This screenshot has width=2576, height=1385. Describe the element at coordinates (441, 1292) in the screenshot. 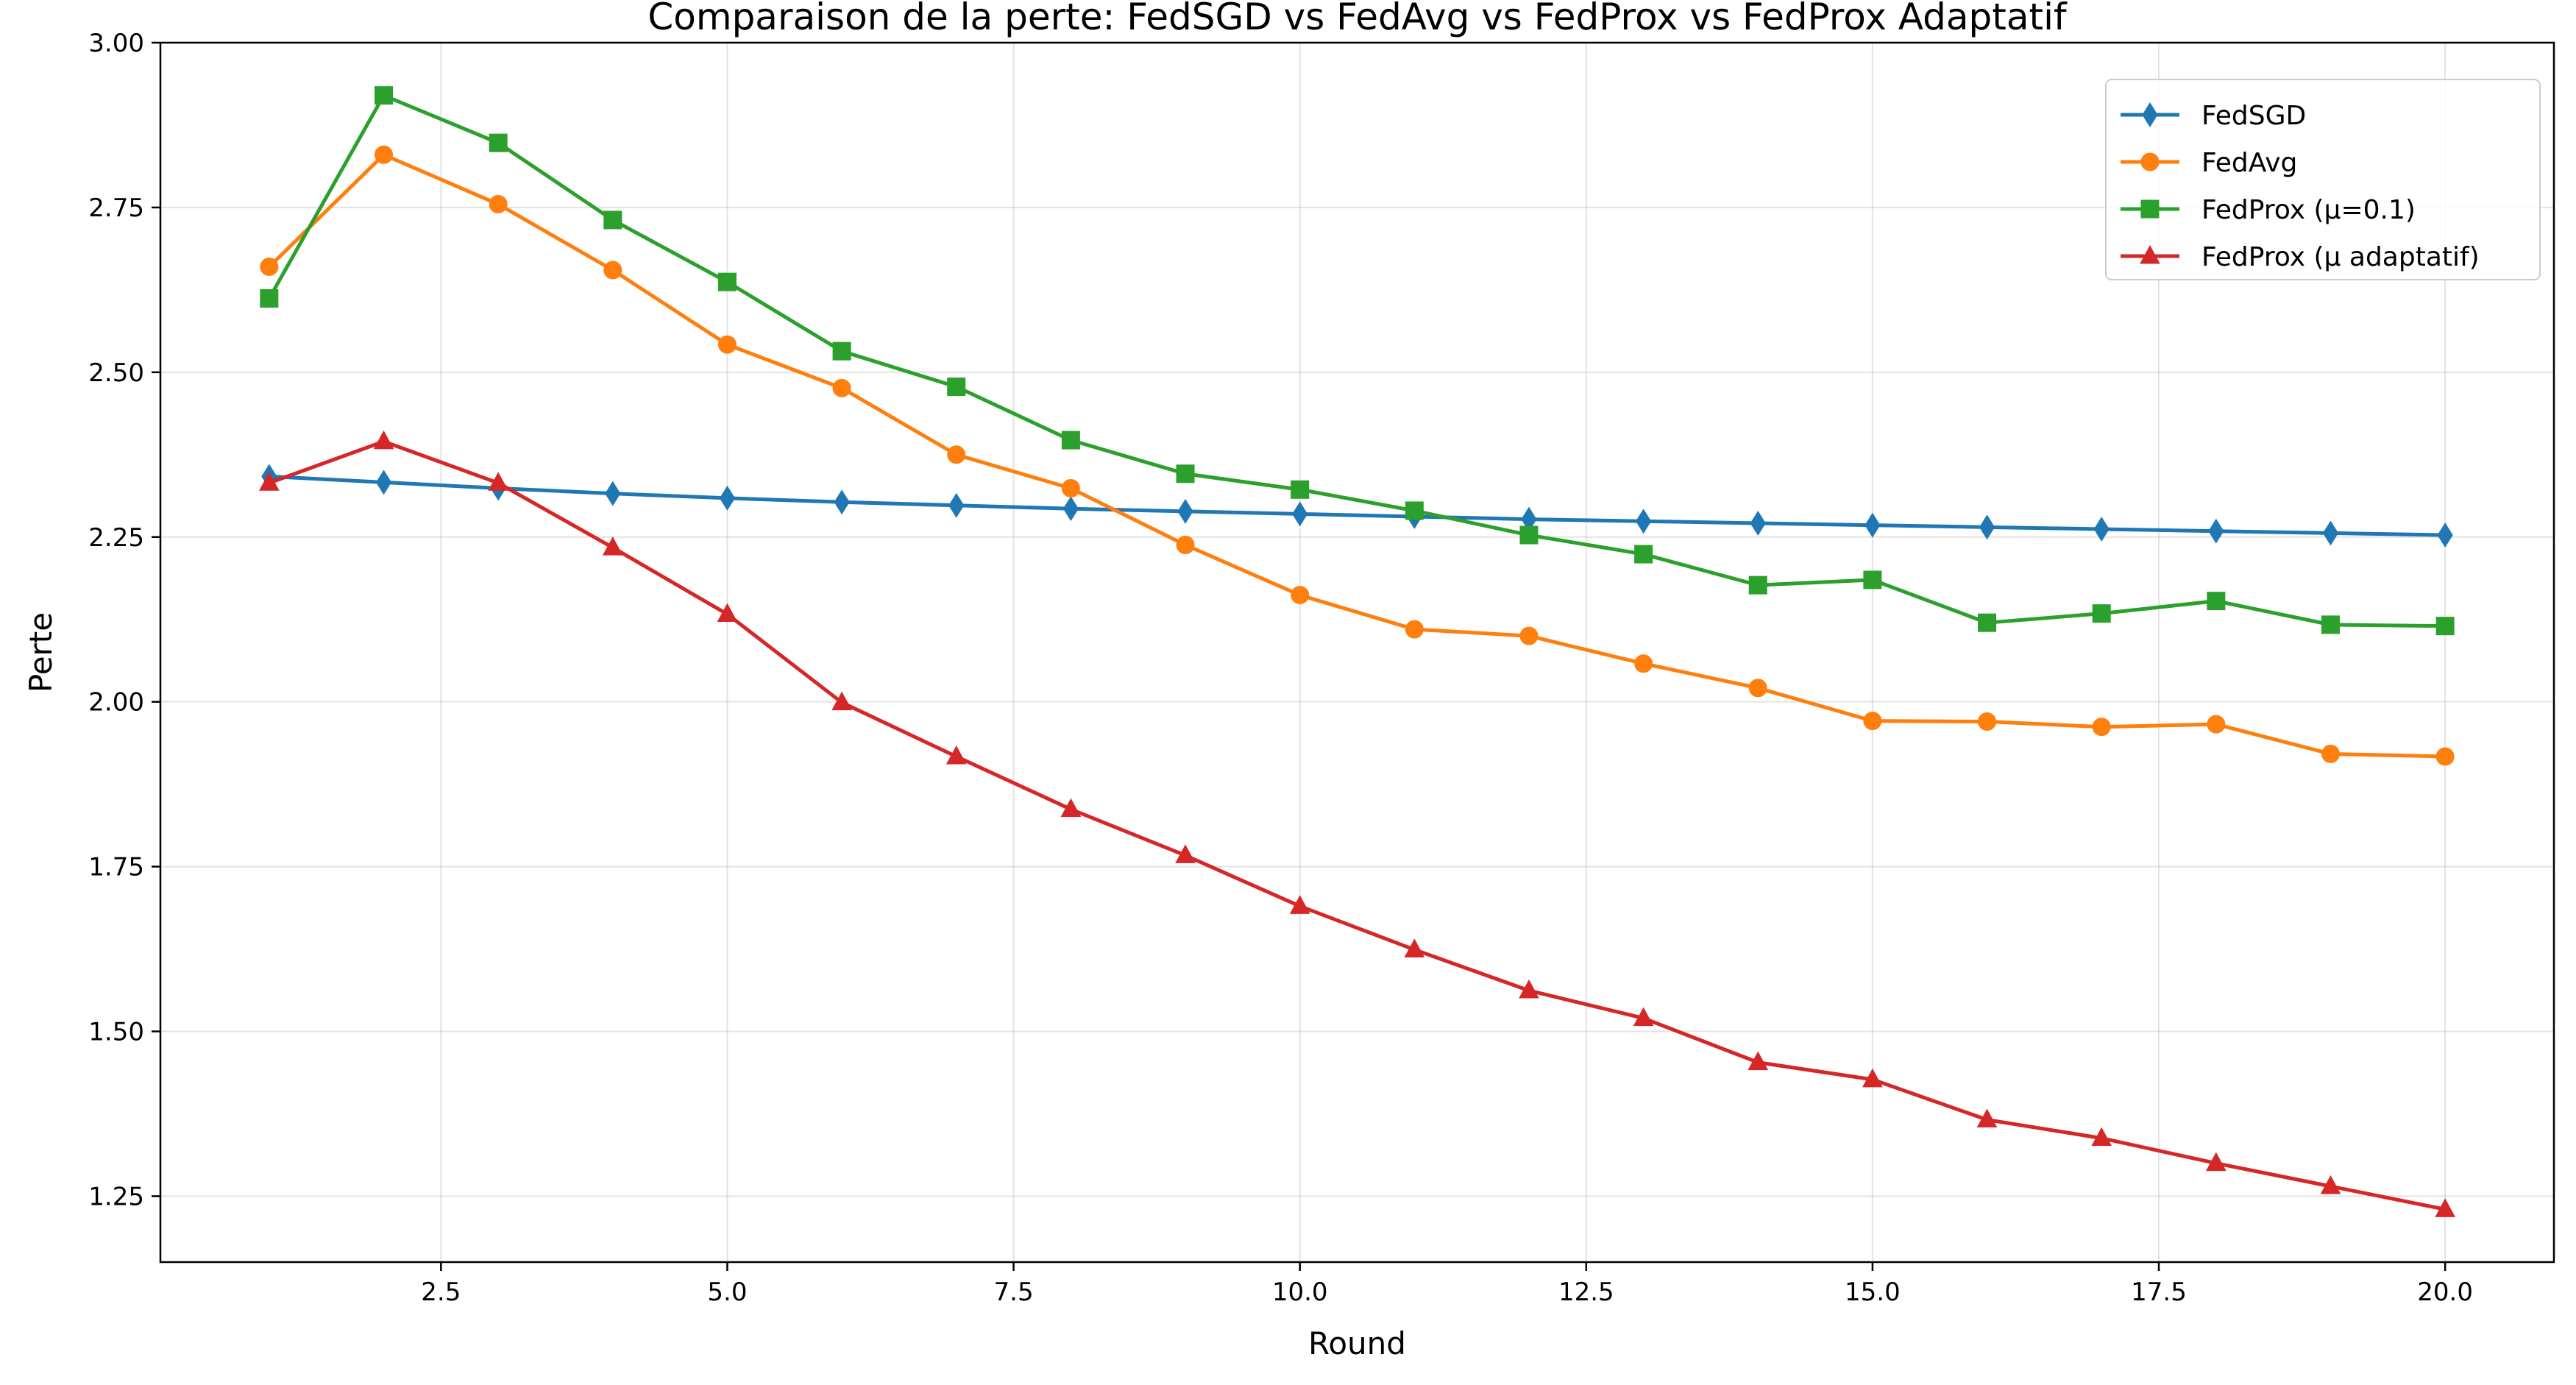

I see `x-tick-label: 2.5` at that location.